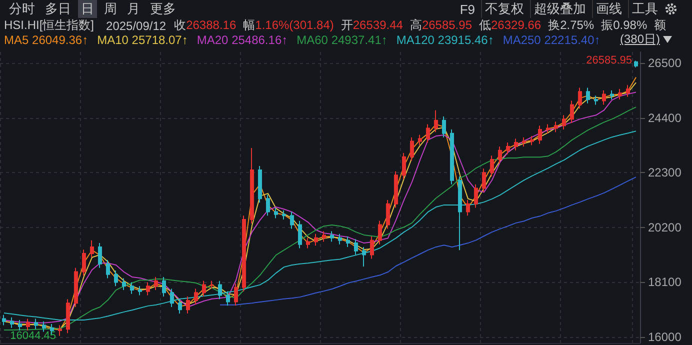 This screenshot has height=345, width=692. What do you see at coordinates (60, 39) in the screenshot?
I see `text: 26049.36↑` at bounding box center [60, 39].